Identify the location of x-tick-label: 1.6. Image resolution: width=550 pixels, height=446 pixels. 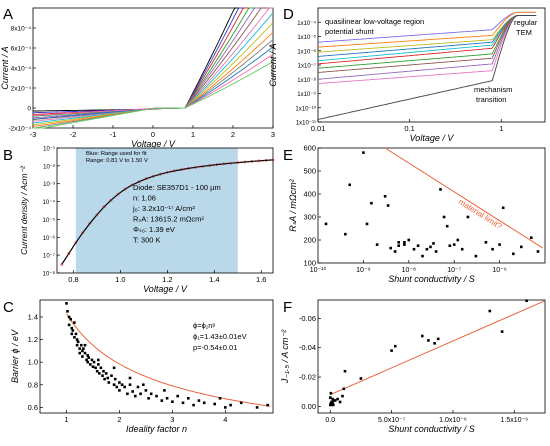
(261, 279).